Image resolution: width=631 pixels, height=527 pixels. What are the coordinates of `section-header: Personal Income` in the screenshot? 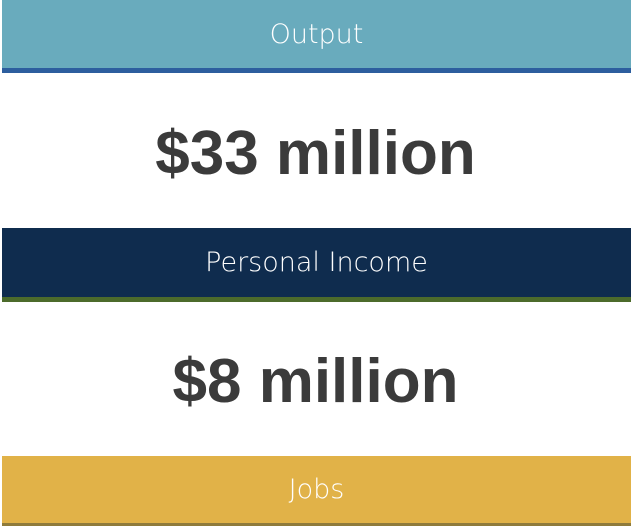 It's located at (316, 265).